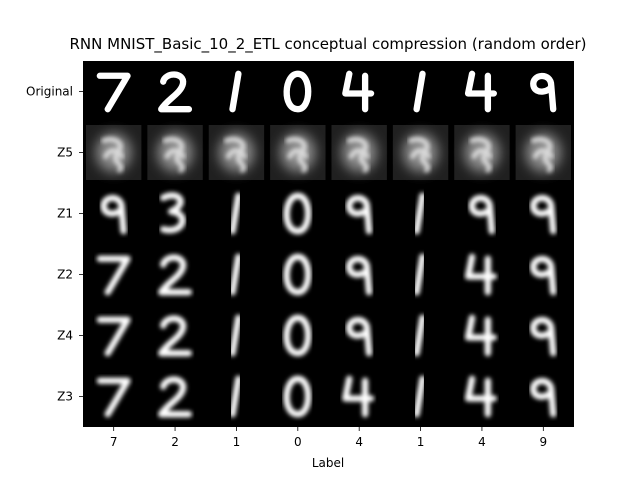  What do you see at coordinates (543, 442) in the screenshot?
I see `column-label: 9` at bounding box center [543, 442].